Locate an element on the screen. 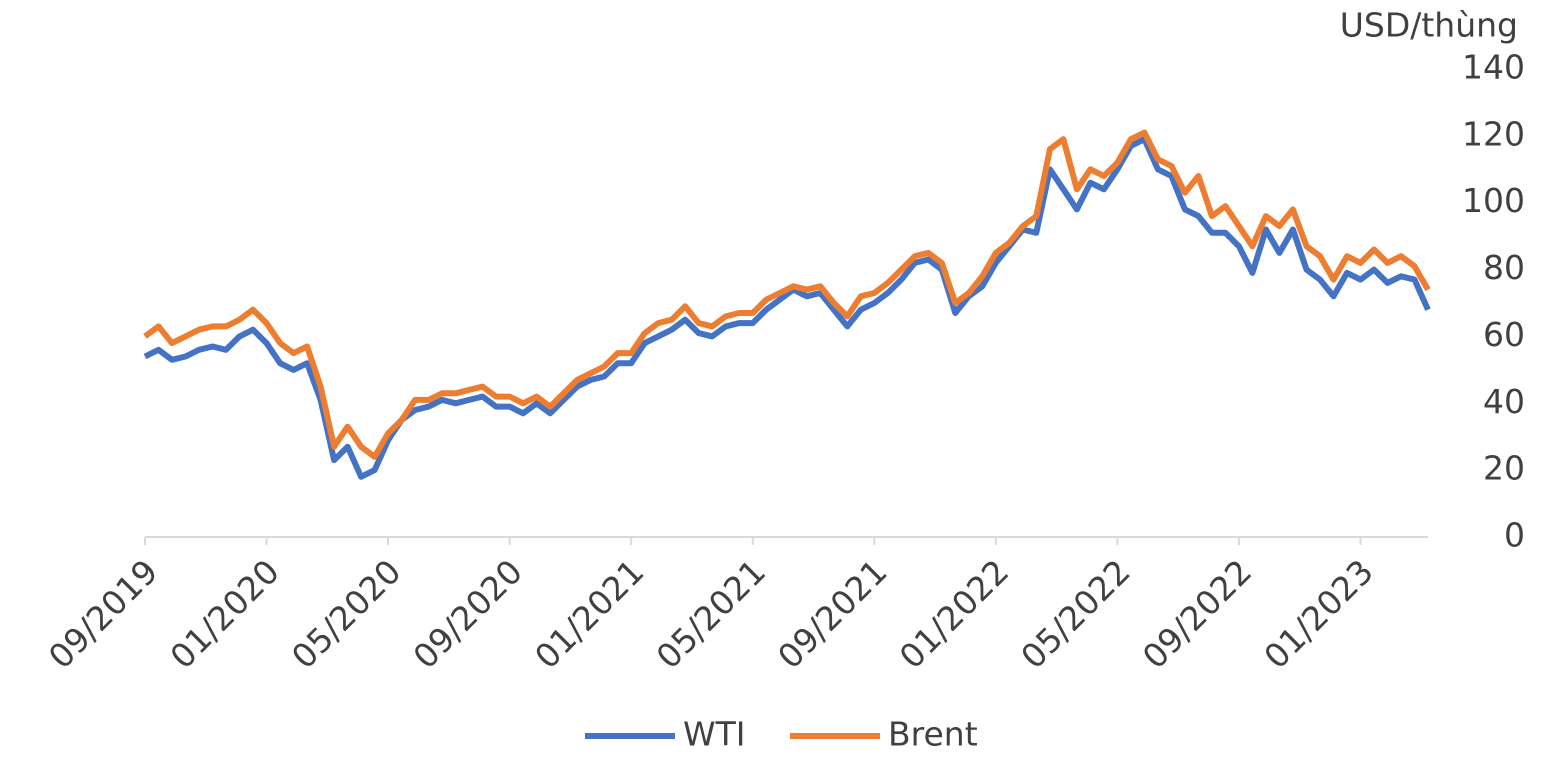  x-tick-label: 09/2020 is located at coordinates (467, 614).